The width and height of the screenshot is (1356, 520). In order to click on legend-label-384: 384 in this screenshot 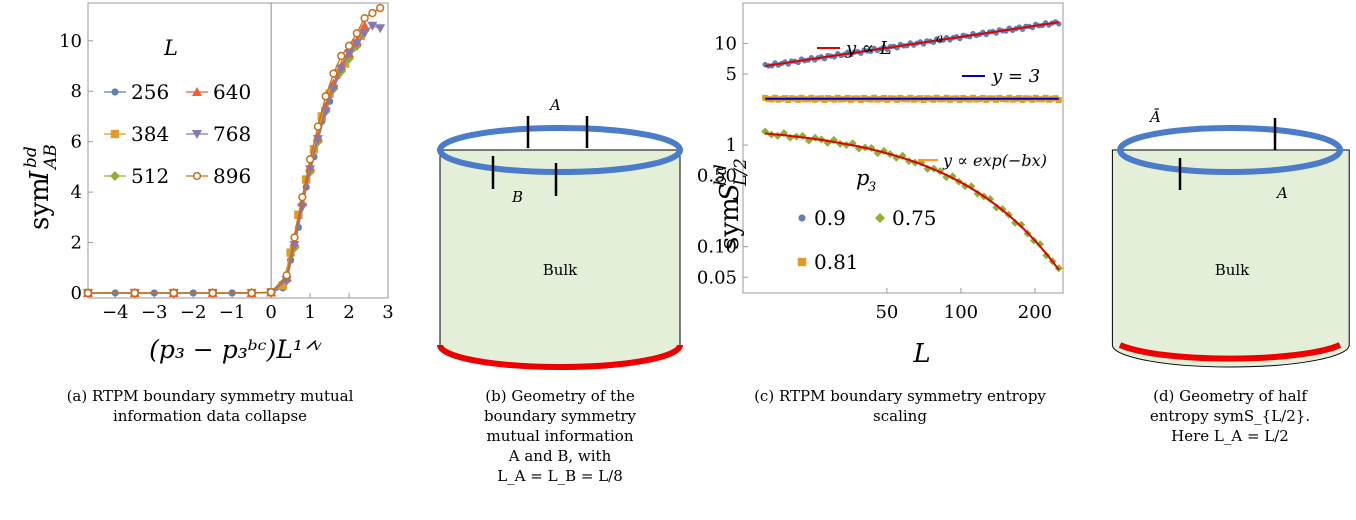, I will do `click(150, 134)`.